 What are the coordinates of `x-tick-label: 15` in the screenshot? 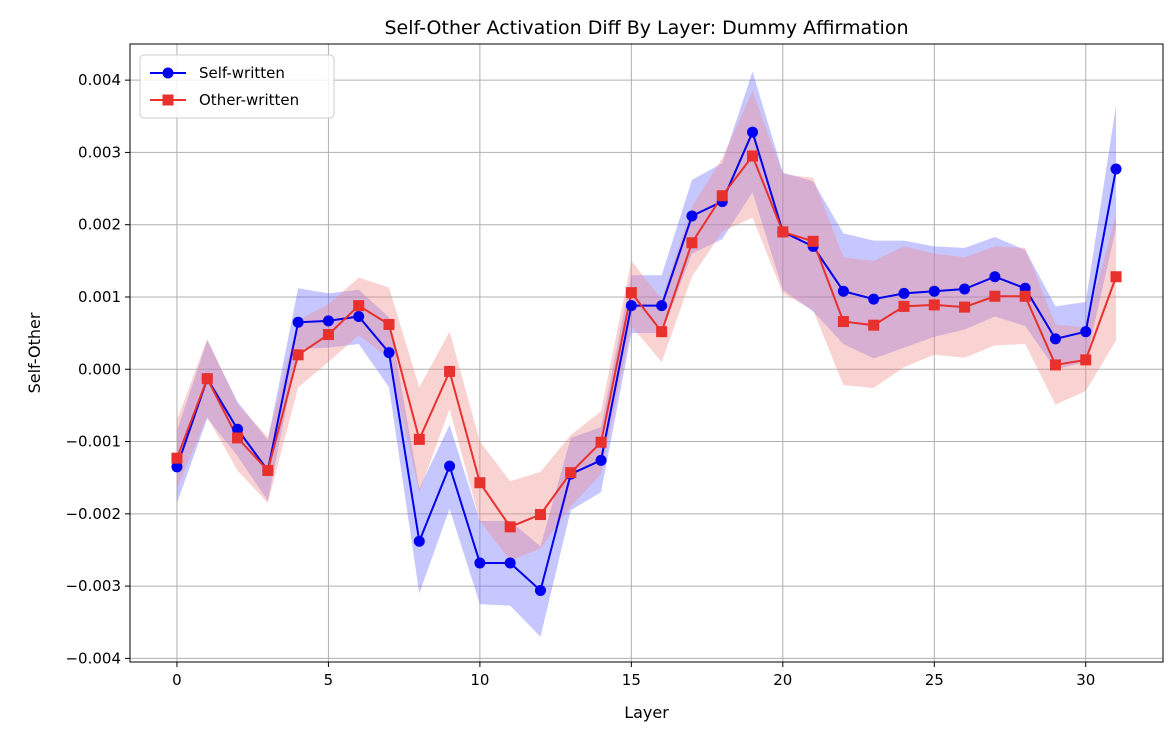 It's located at (631, 680).